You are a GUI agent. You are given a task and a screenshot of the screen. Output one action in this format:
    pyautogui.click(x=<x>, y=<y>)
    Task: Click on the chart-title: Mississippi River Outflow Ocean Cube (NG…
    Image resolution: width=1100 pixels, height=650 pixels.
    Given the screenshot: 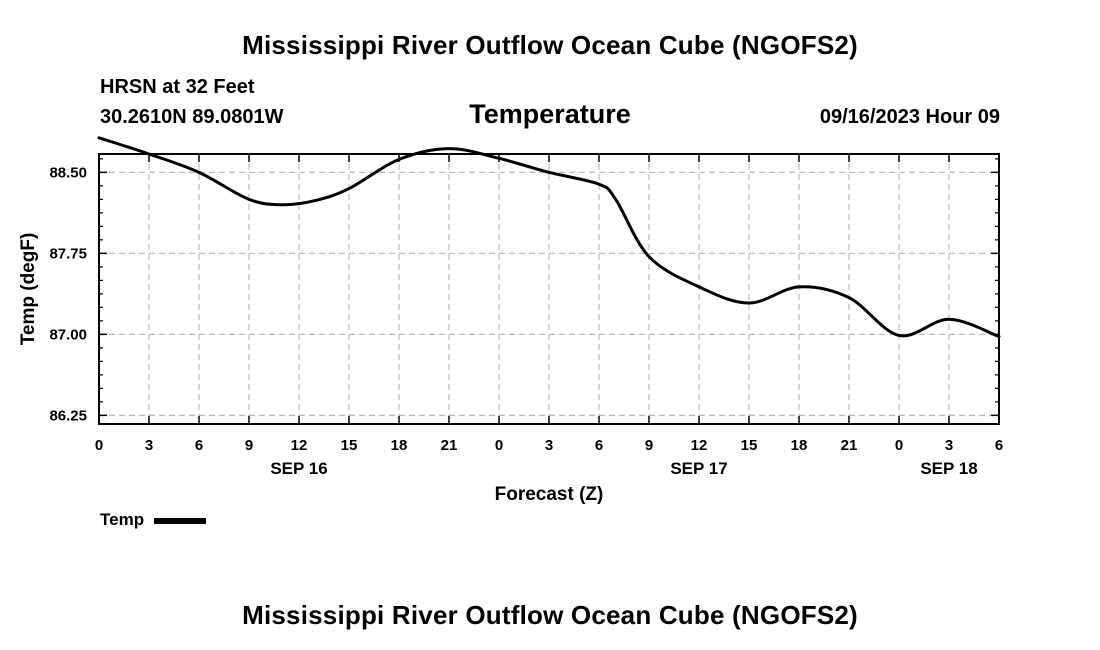 What is the action you would take?
    pyautogui.click(x=550, y=45)
    